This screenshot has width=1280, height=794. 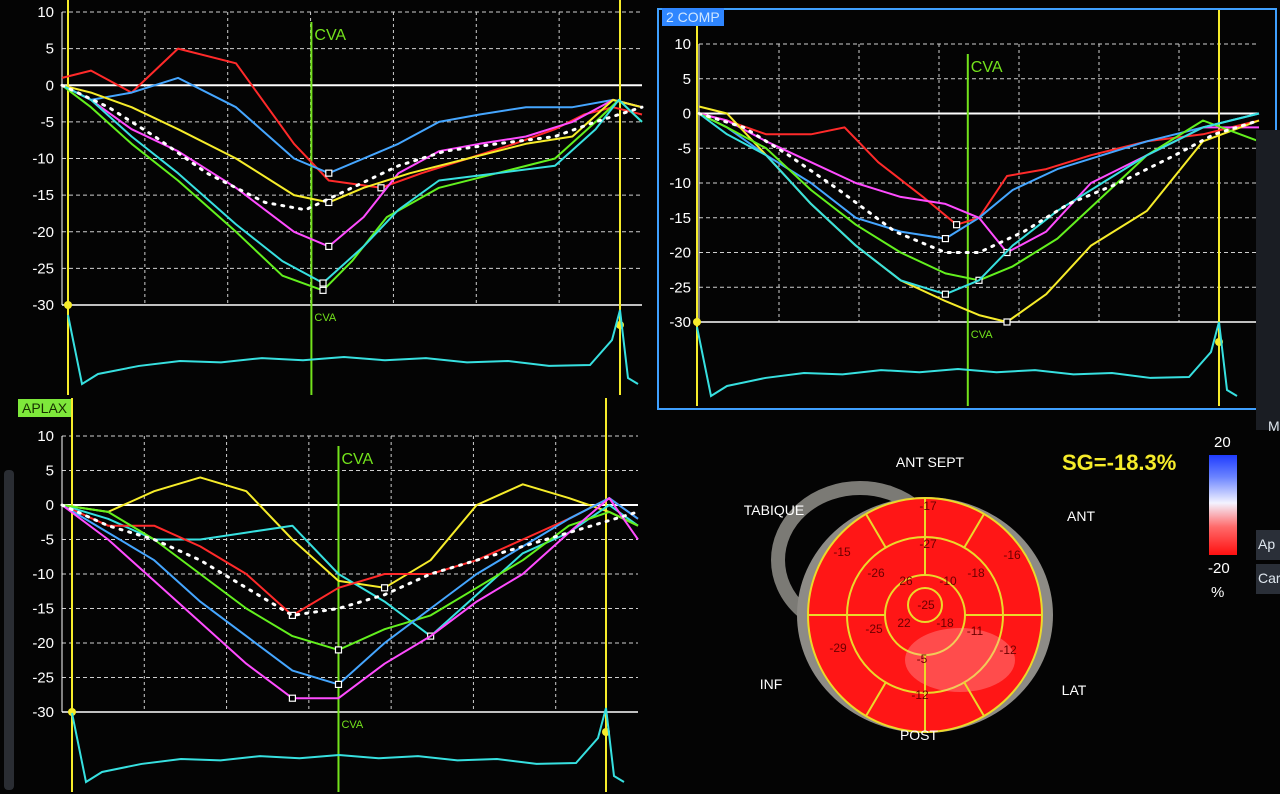 What do you see at coordinates (45, 408) in the screenshot?
I see `aplax-view-tag: APLAX` at bounding box center [45, 408].